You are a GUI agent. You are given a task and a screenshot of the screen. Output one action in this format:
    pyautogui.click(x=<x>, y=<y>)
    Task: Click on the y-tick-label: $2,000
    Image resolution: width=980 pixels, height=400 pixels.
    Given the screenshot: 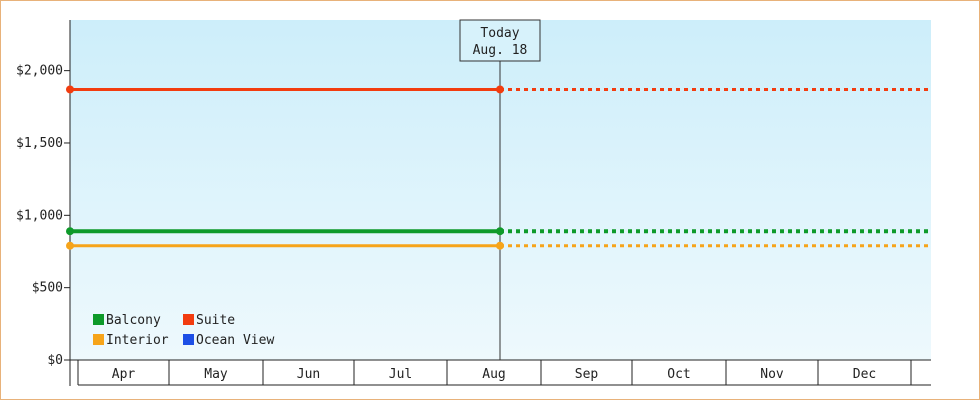 What is the action you would take?
    pyautogui.click(x=39, y=71)
    